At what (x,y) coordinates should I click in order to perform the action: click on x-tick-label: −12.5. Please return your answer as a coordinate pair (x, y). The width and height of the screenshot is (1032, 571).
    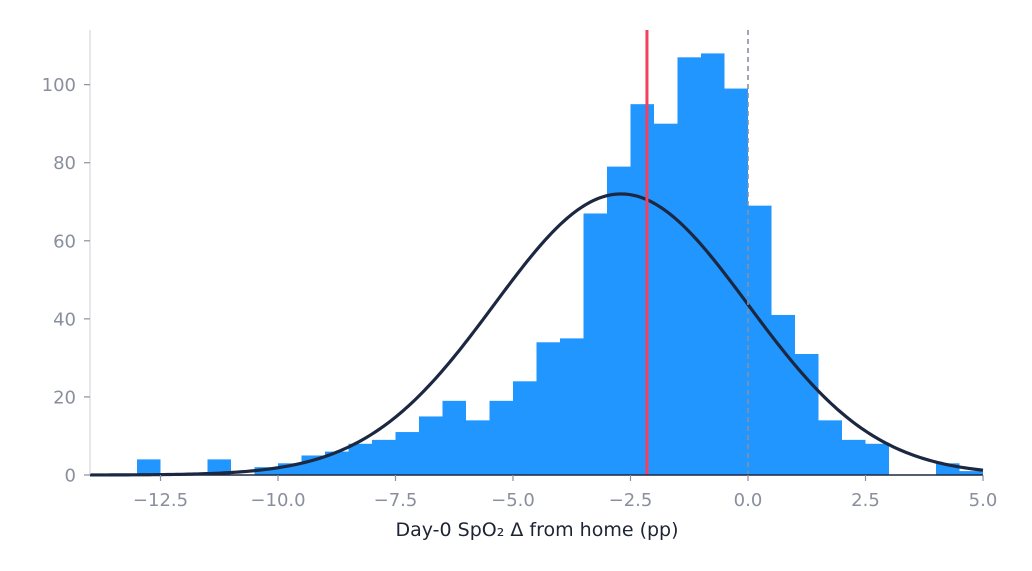
    Looking at the image, I should click on (160, 500).